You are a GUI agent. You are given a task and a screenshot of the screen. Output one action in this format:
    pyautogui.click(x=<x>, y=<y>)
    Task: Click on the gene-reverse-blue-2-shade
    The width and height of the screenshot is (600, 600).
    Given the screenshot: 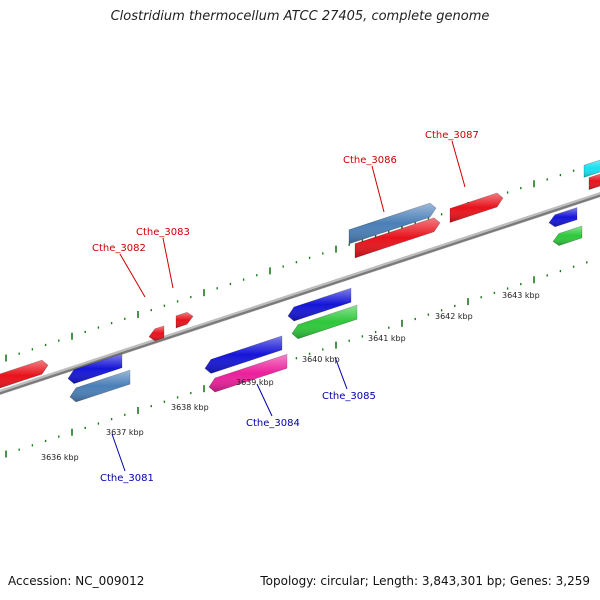 What is the action you would take?
    pyautogui.click(x=243, y=354)
    